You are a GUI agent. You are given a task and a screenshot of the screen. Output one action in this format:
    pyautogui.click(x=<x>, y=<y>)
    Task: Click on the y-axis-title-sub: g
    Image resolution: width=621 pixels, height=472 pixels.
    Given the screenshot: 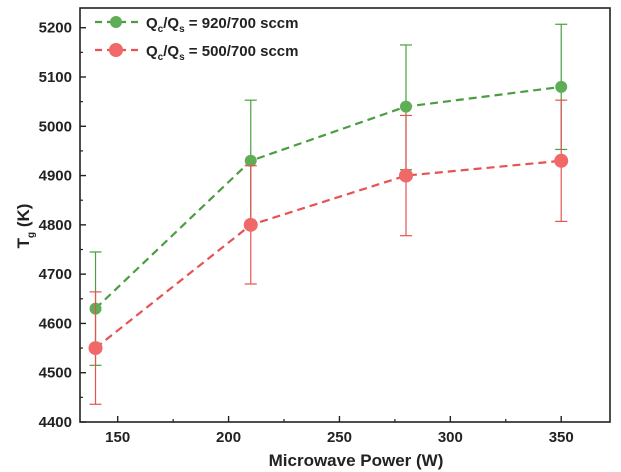 What is the action you would take?
    pyautogui.click(x=31, y=235)
    